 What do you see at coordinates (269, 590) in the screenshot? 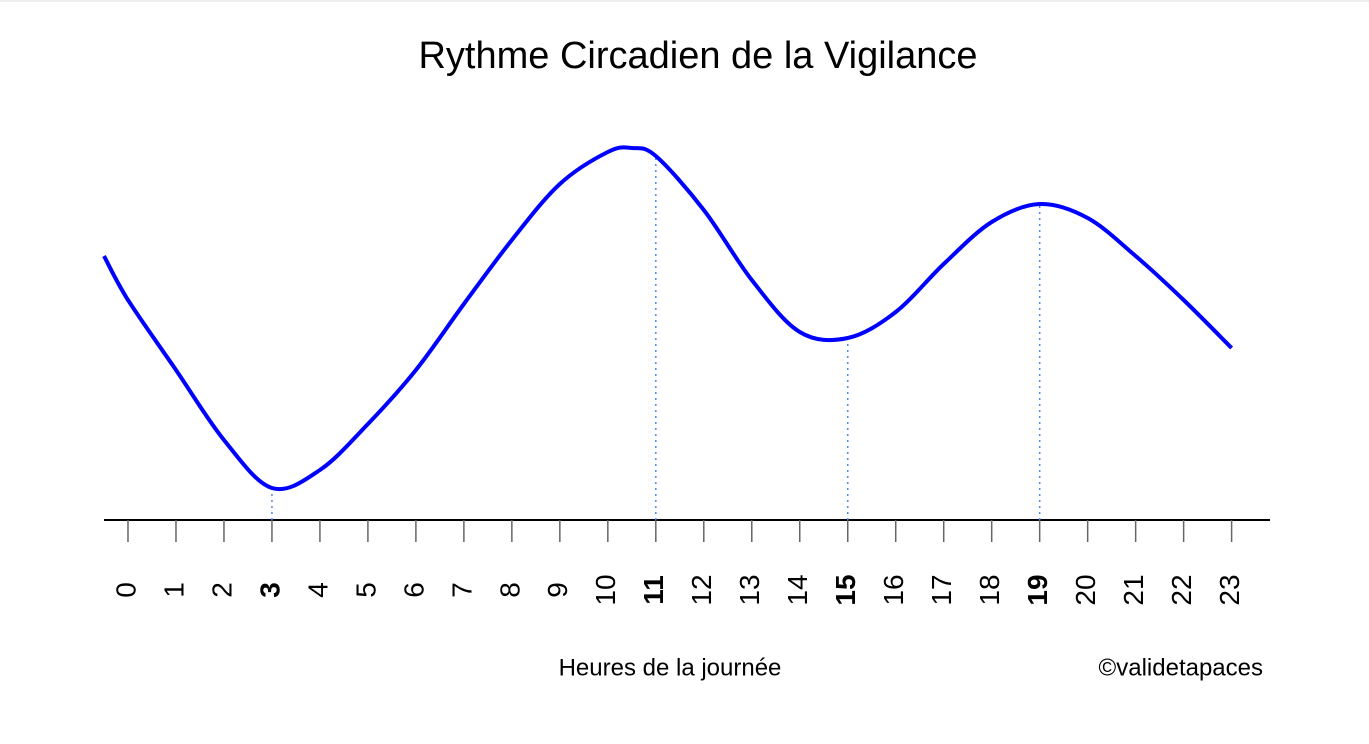
I see `x-tick-label: 3` at bounding box center [269, 590].